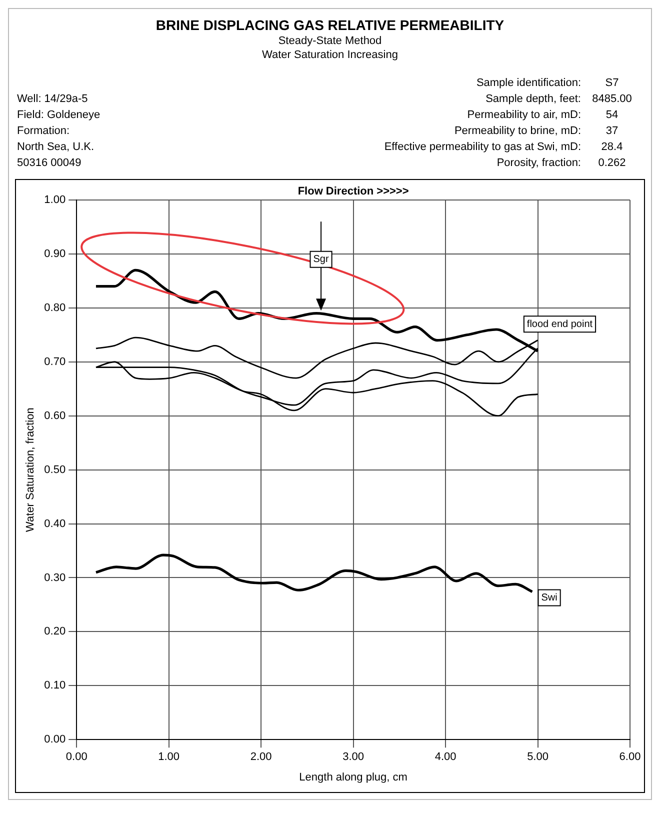 The height and width of the screenshot is (816, 662). I want to click on text: 8485.00, so click(612, 99).